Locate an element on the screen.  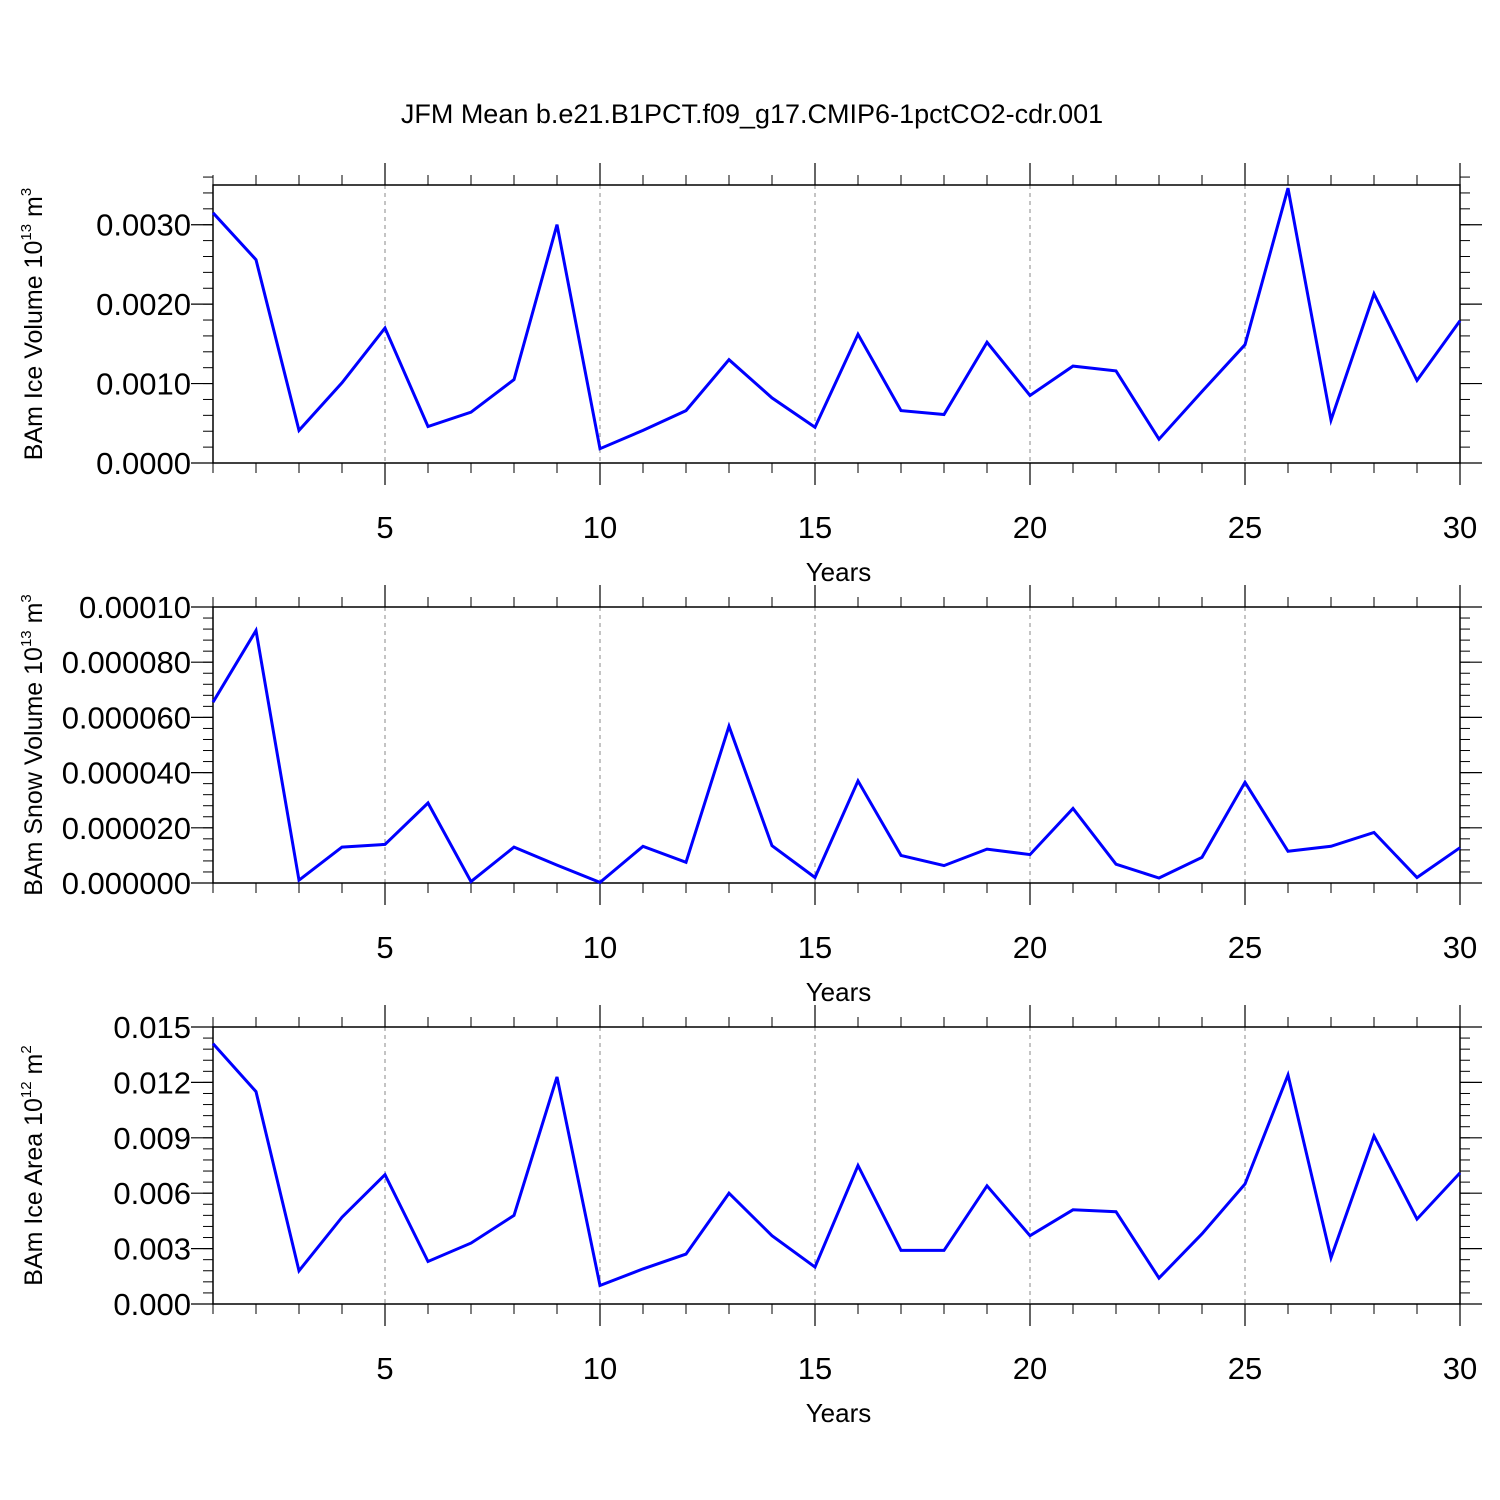
y-tick-label: 0.000040 is located at coordinates (126, 773).